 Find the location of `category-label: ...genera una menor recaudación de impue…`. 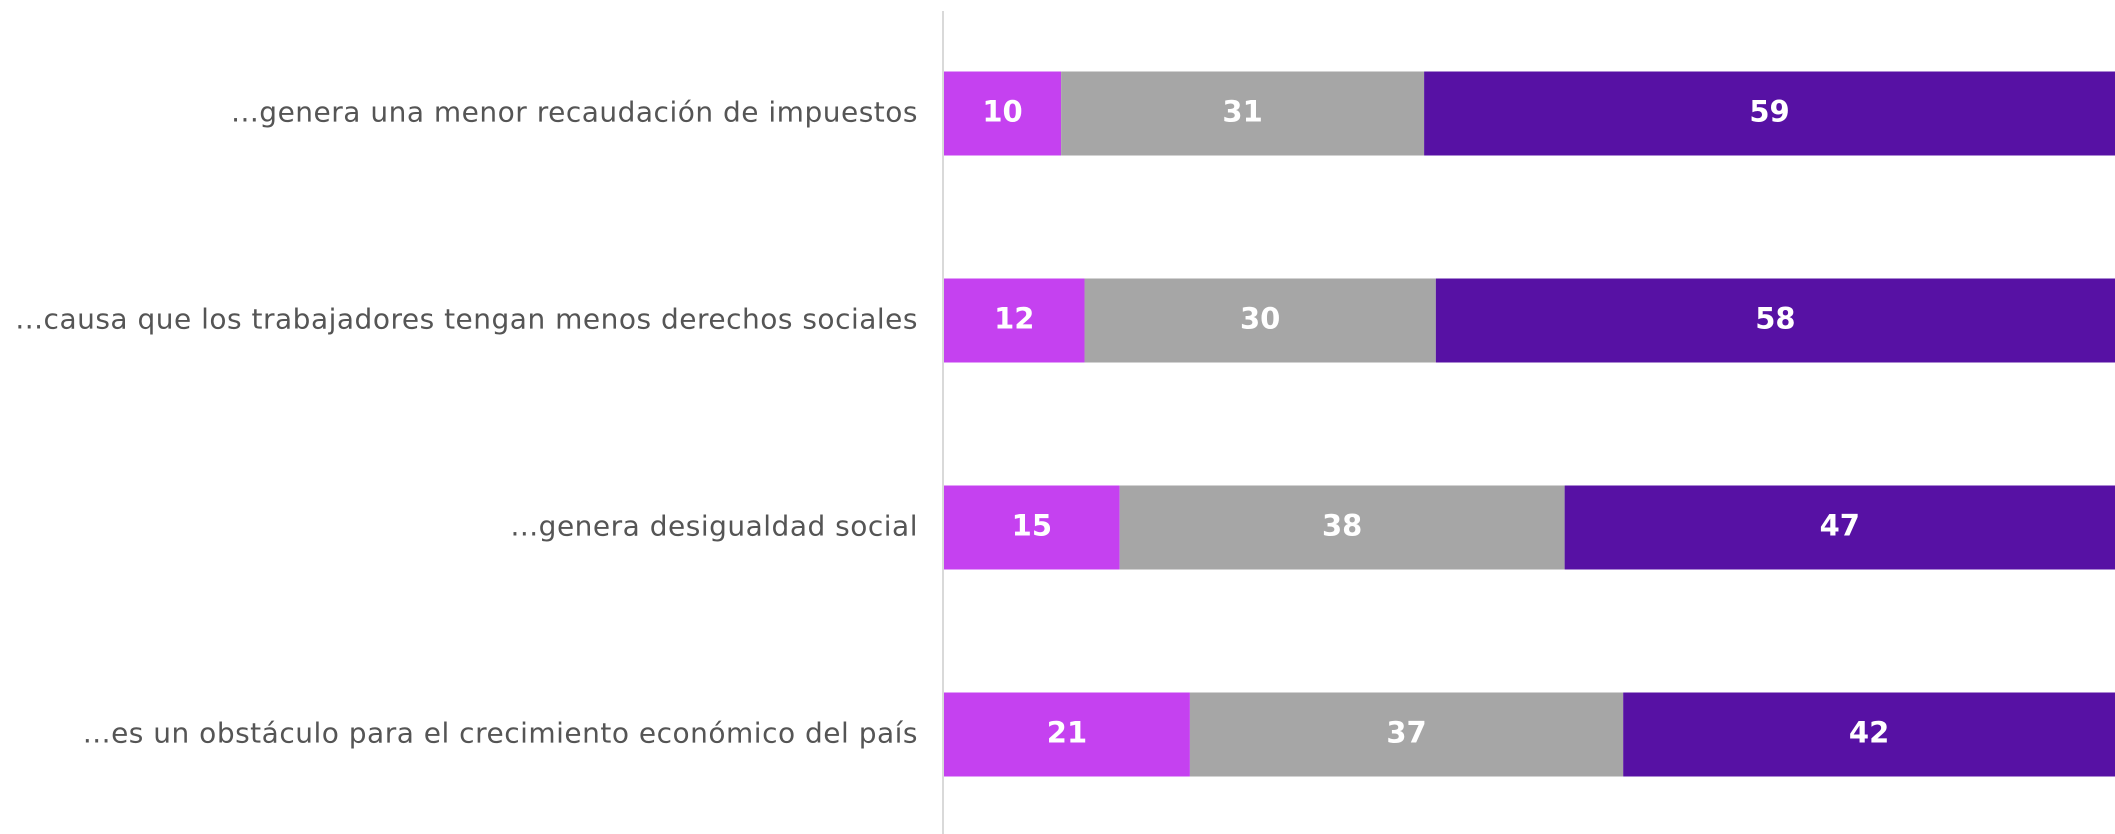

category-label: ...genera una menor recaudación de impue… is located at coordinates (574, 112).